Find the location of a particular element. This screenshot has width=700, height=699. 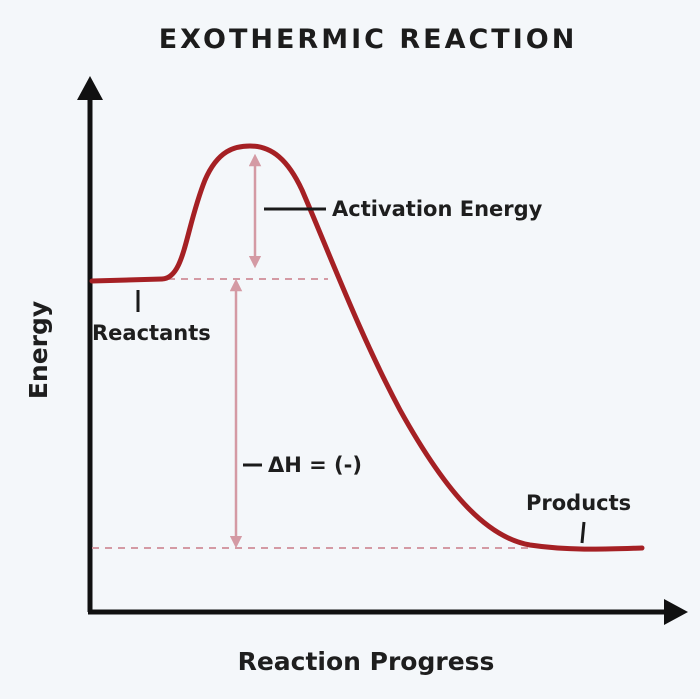

y-axis-arrow-icon is located at coordinates (90, 88).